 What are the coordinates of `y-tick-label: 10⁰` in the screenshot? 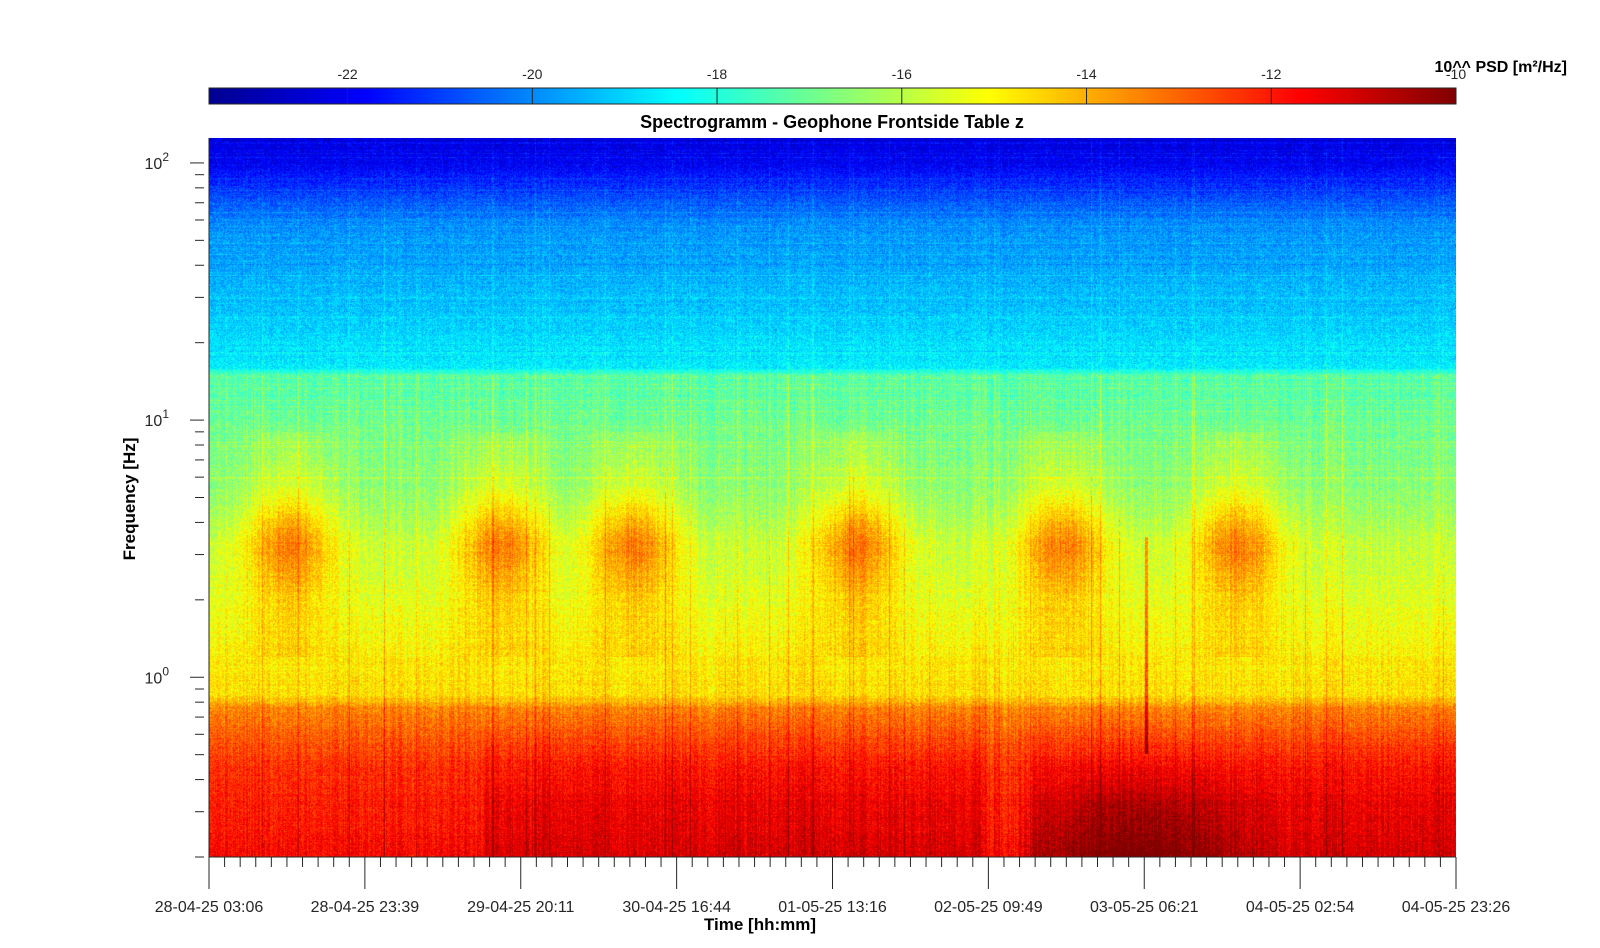 It's located at (157, 675).